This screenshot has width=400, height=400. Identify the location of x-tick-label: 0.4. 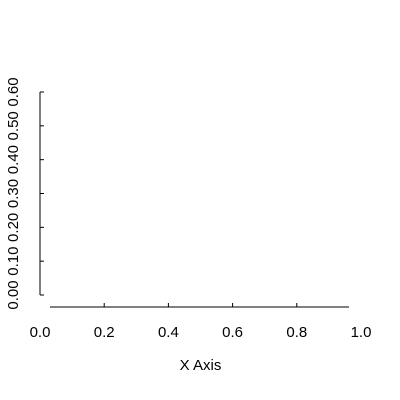
(168, 332).